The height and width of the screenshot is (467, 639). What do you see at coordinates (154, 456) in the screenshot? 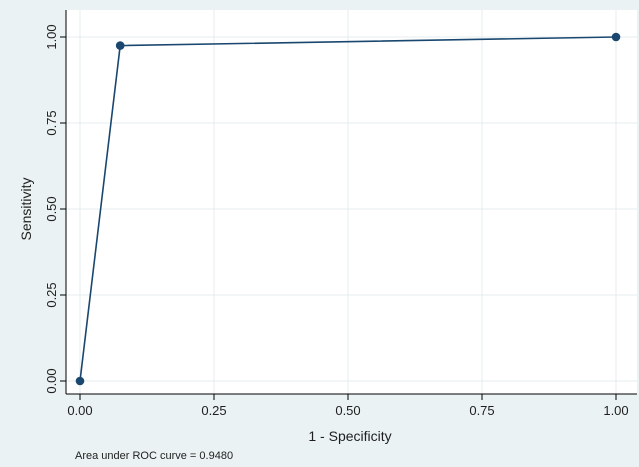
I see `auc-note: Area under ROC curve = 0.9480` at bounding box center [154, 456].